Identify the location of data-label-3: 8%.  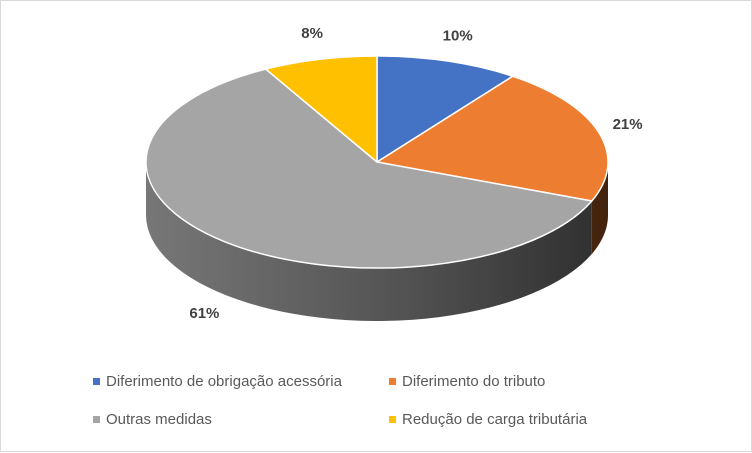
(312, 33).